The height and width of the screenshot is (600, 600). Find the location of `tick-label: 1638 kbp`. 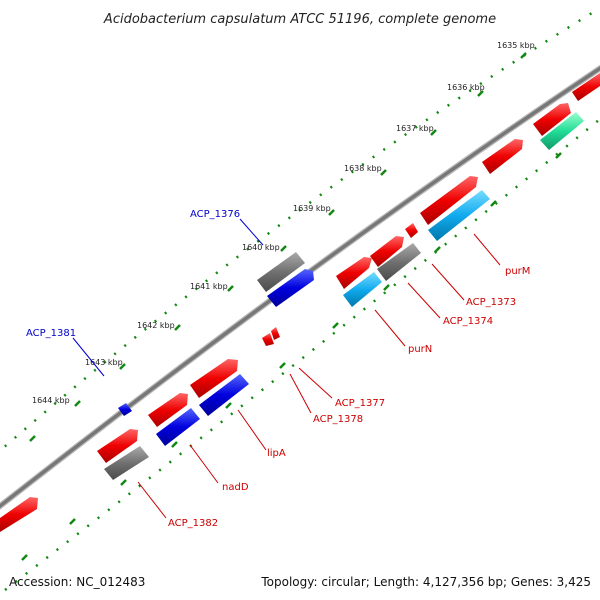

tick-label: 1638 kbp is located at coordinates (363, 168).